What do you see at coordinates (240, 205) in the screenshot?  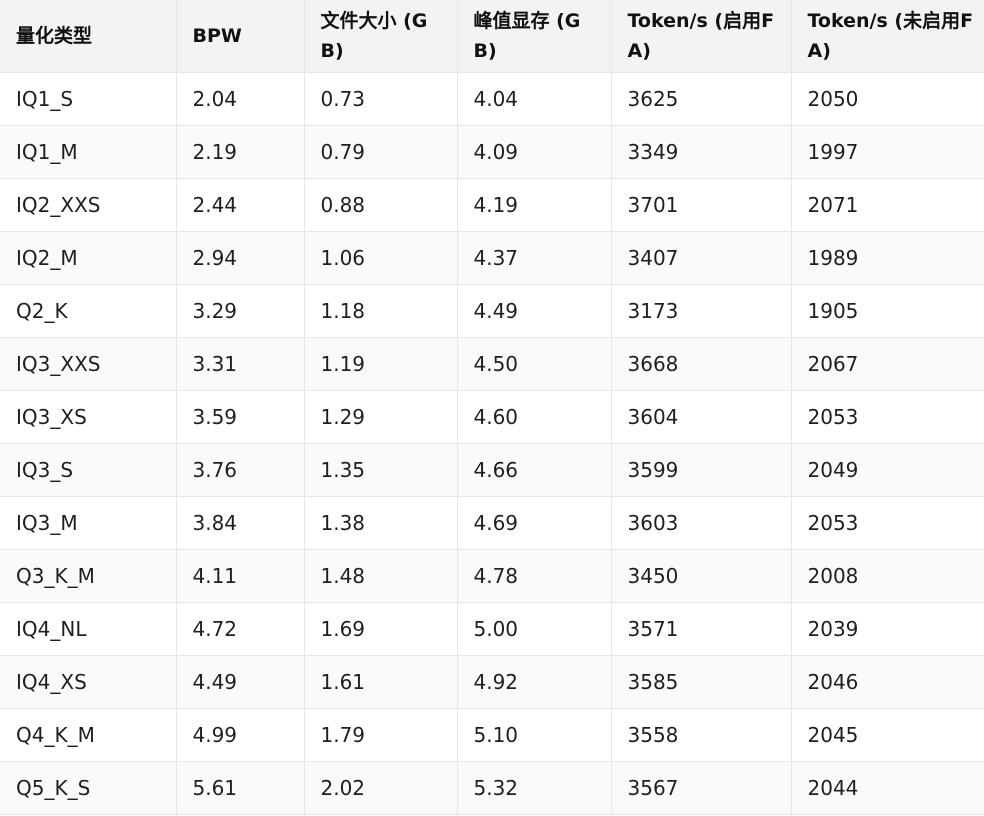 I see `bpw-cell: 2.44` at bounding box center [240, 205].